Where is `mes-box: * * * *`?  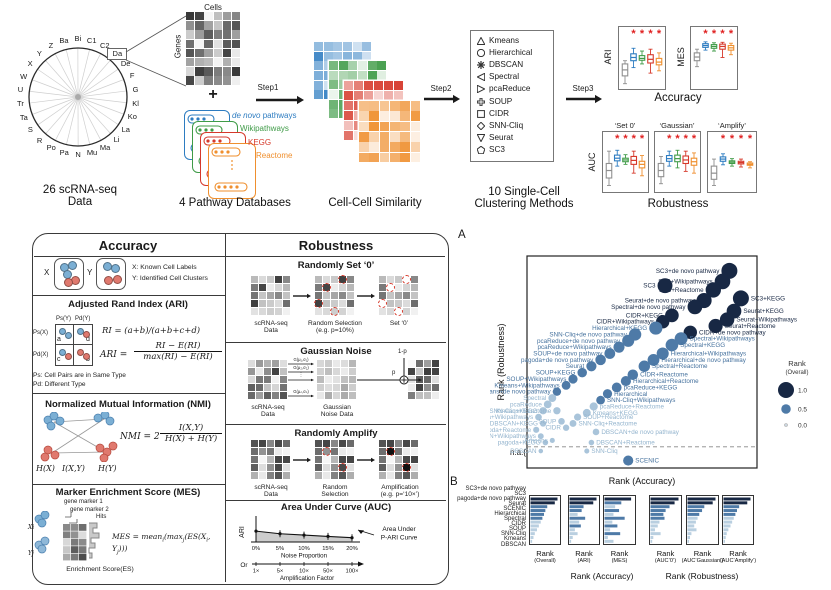 mes-box: * * * * is located at coordinates (714, 58).